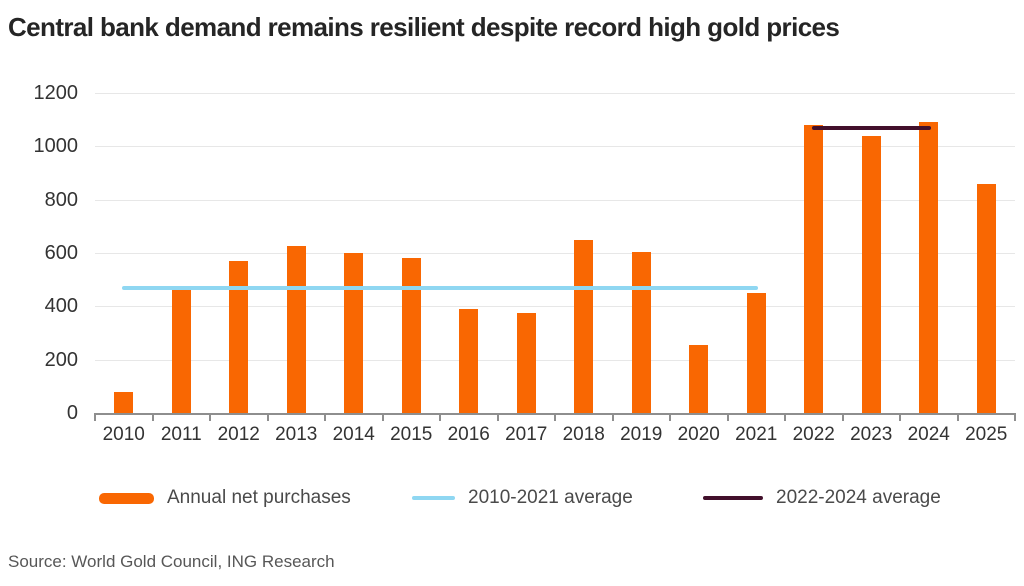  I want to click on bar-2025, so click(986, 298).